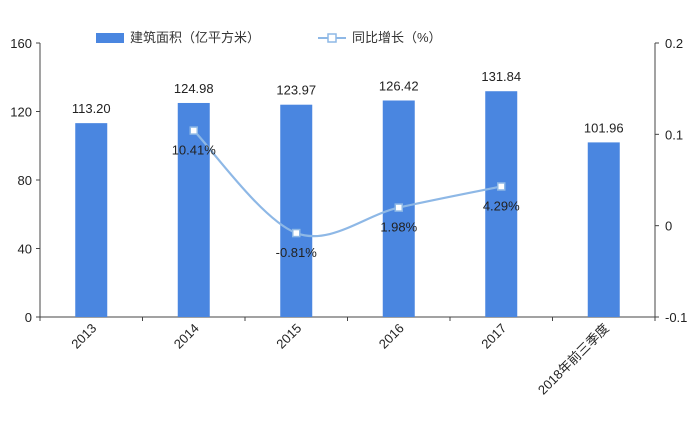 Image resolution: width=698 pixels, height=426 pixels. I want to click on legend-swatch-line-marker, so click(332, 38).